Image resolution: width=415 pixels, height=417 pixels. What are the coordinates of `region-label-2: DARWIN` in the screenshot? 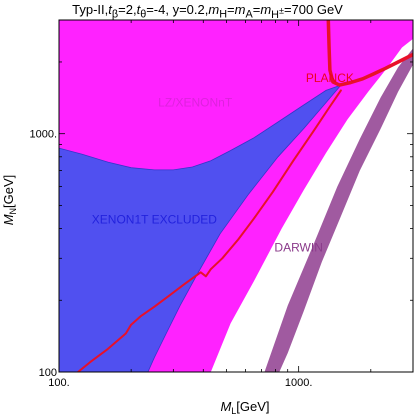 It's located at (298, 248).